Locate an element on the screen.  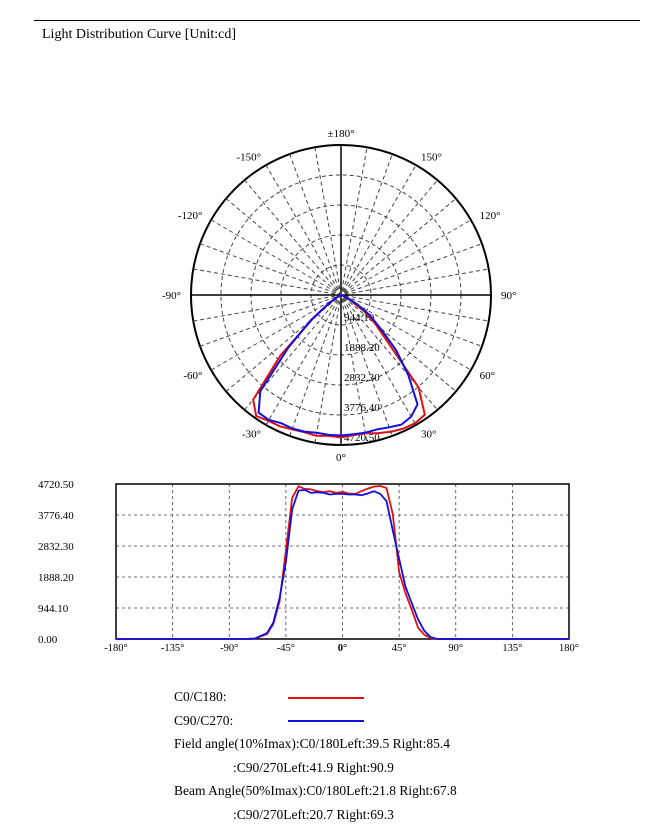
linear-x-tick-label: -180° is located at coordinates (115, 648).